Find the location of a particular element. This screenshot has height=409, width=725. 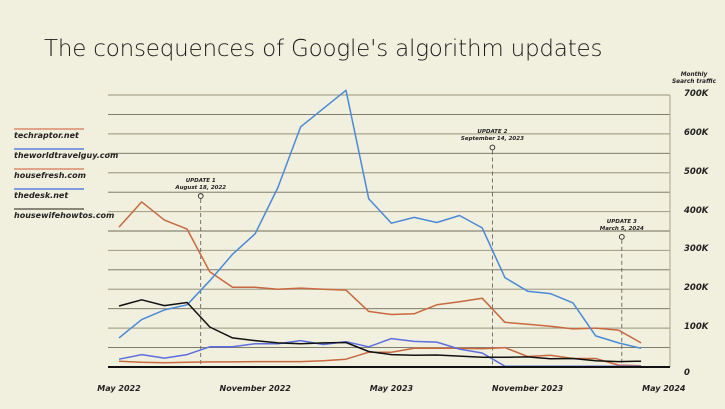

update-annotation: UPDATE 3 March 5, 2024 is located at coordinates (622, 226).